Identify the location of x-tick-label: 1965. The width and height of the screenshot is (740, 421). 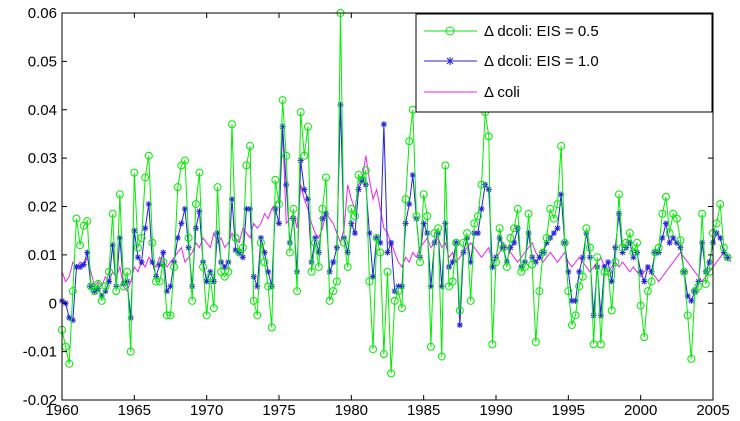
(134, 410).